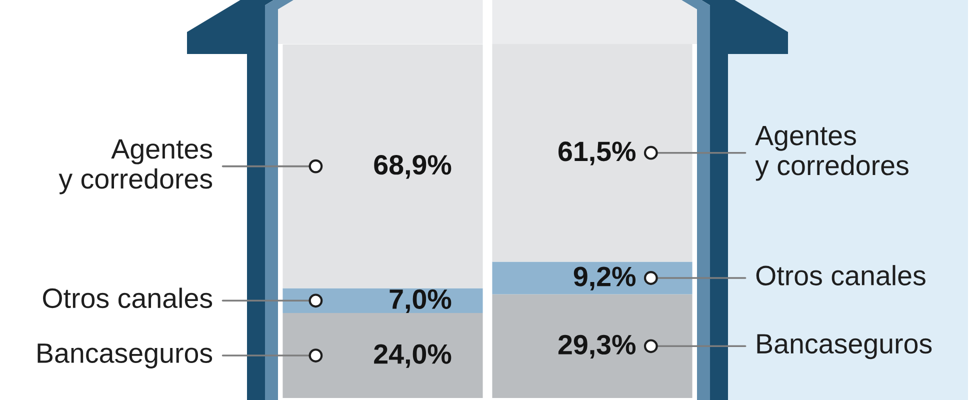  I want to click on data-label: 68,9%, so click(413, 167).